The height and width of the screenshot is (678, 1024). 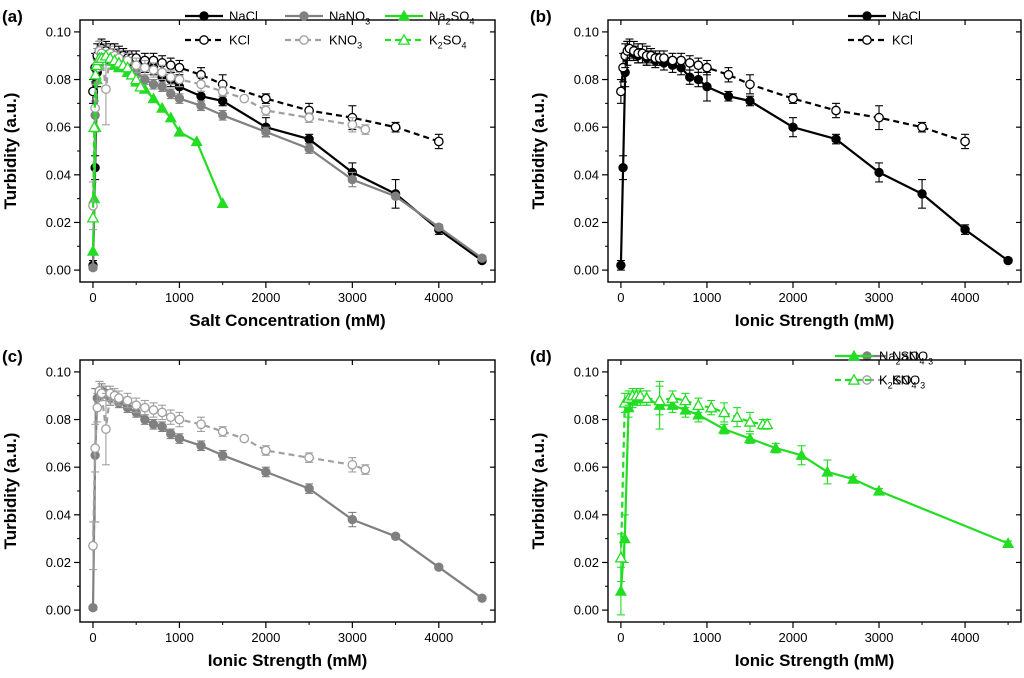 I want to click on legend-label: K2SO4, so click(x=898, y=382).